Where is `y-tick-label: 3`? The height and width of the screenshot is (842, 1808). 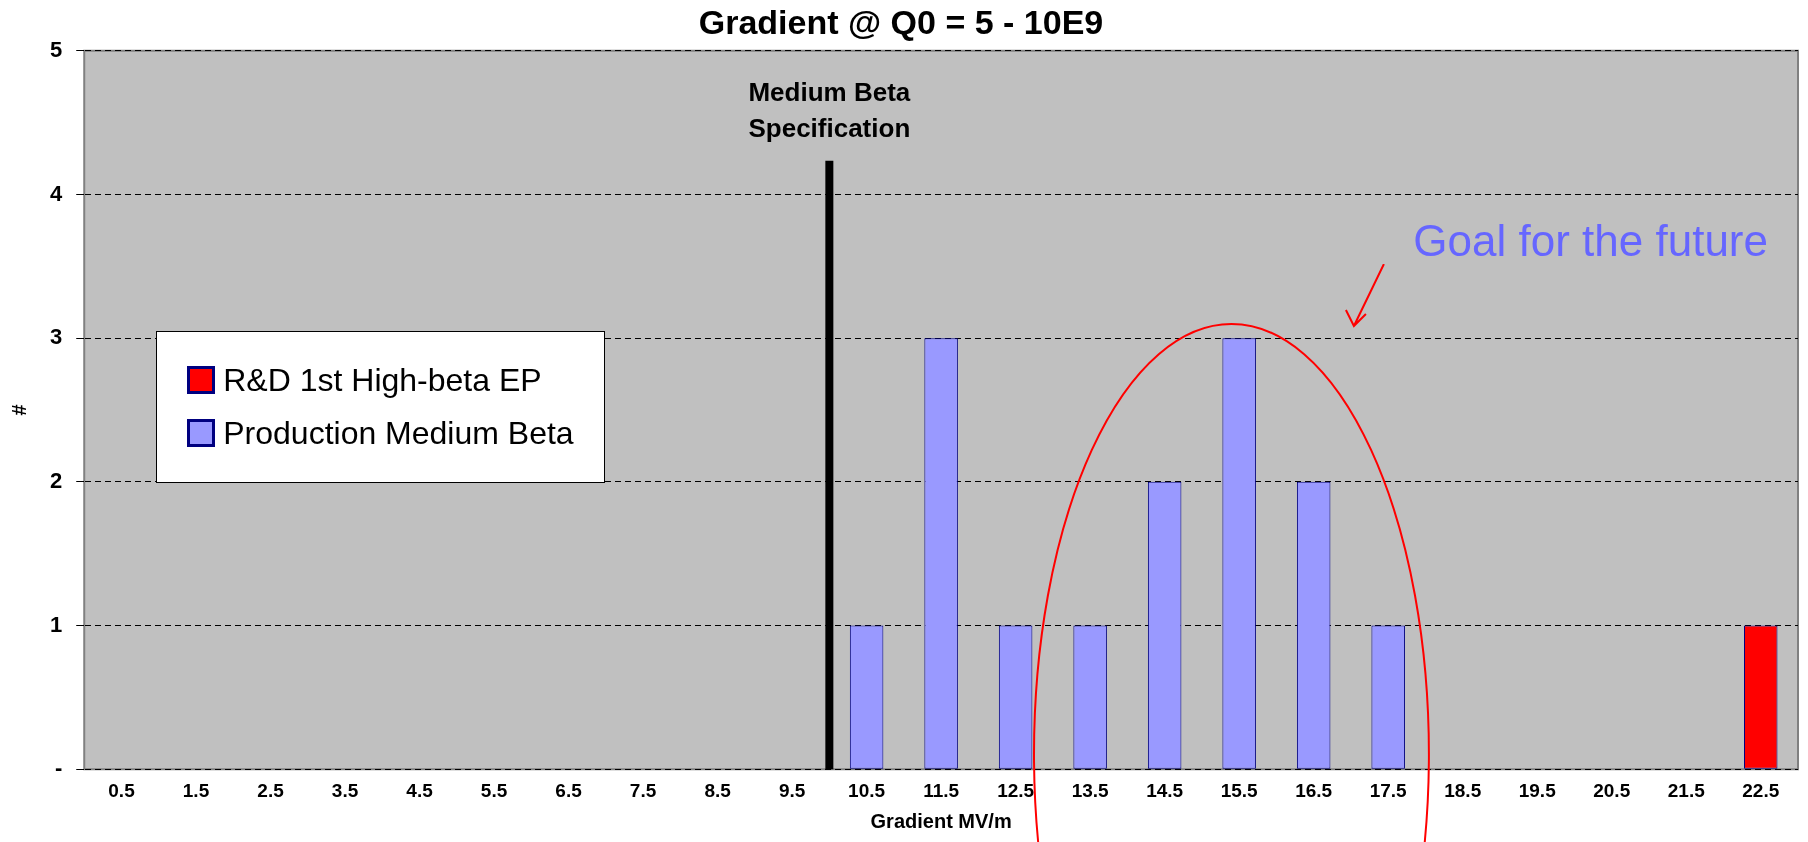
y-tick-label: 3 is located at coordinates (56, 337).